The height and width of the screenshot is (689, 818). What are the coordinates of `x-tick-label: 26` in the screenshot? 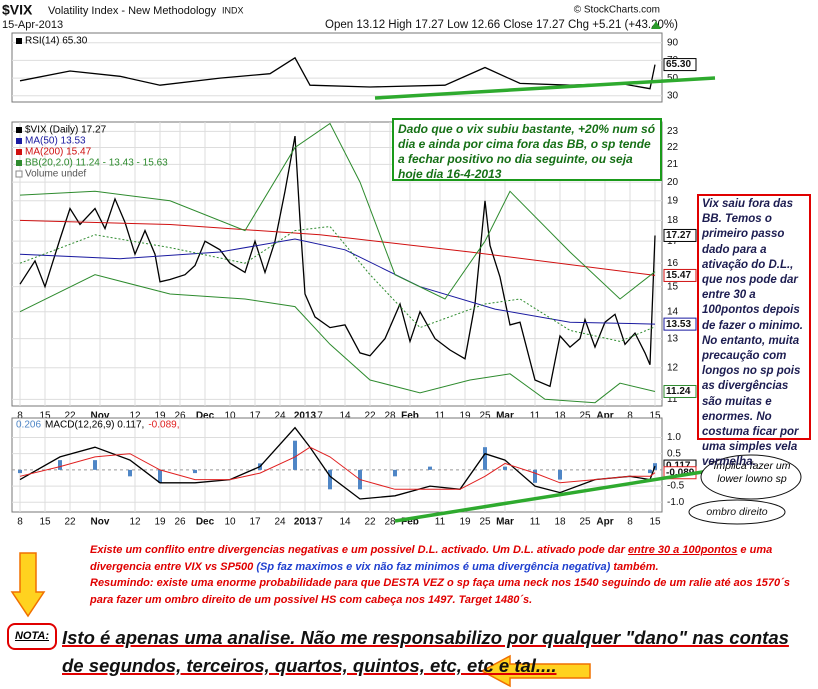 It's located at (180, 416).